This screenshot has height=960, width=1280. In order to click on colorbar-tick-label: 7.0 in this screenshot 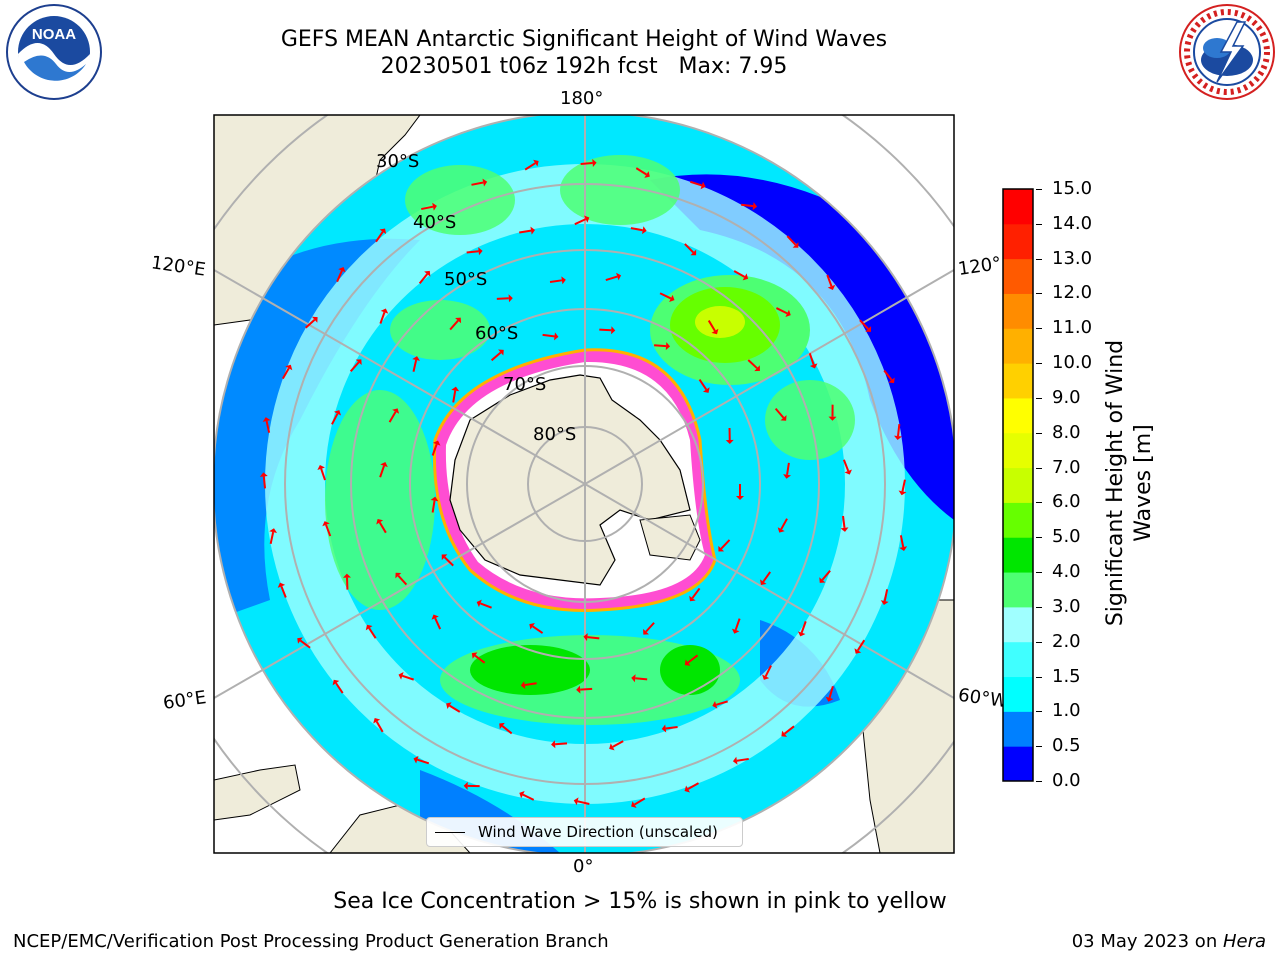, I will do `click(1066, 467)`.